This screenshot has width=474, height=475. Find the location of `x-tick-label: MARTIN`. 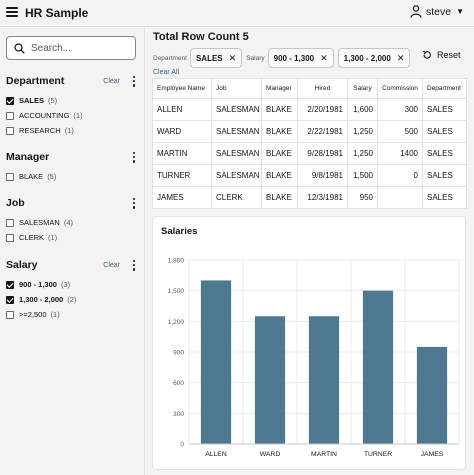

x-tick-label: MARTIN is located at coordinates (324, 454).